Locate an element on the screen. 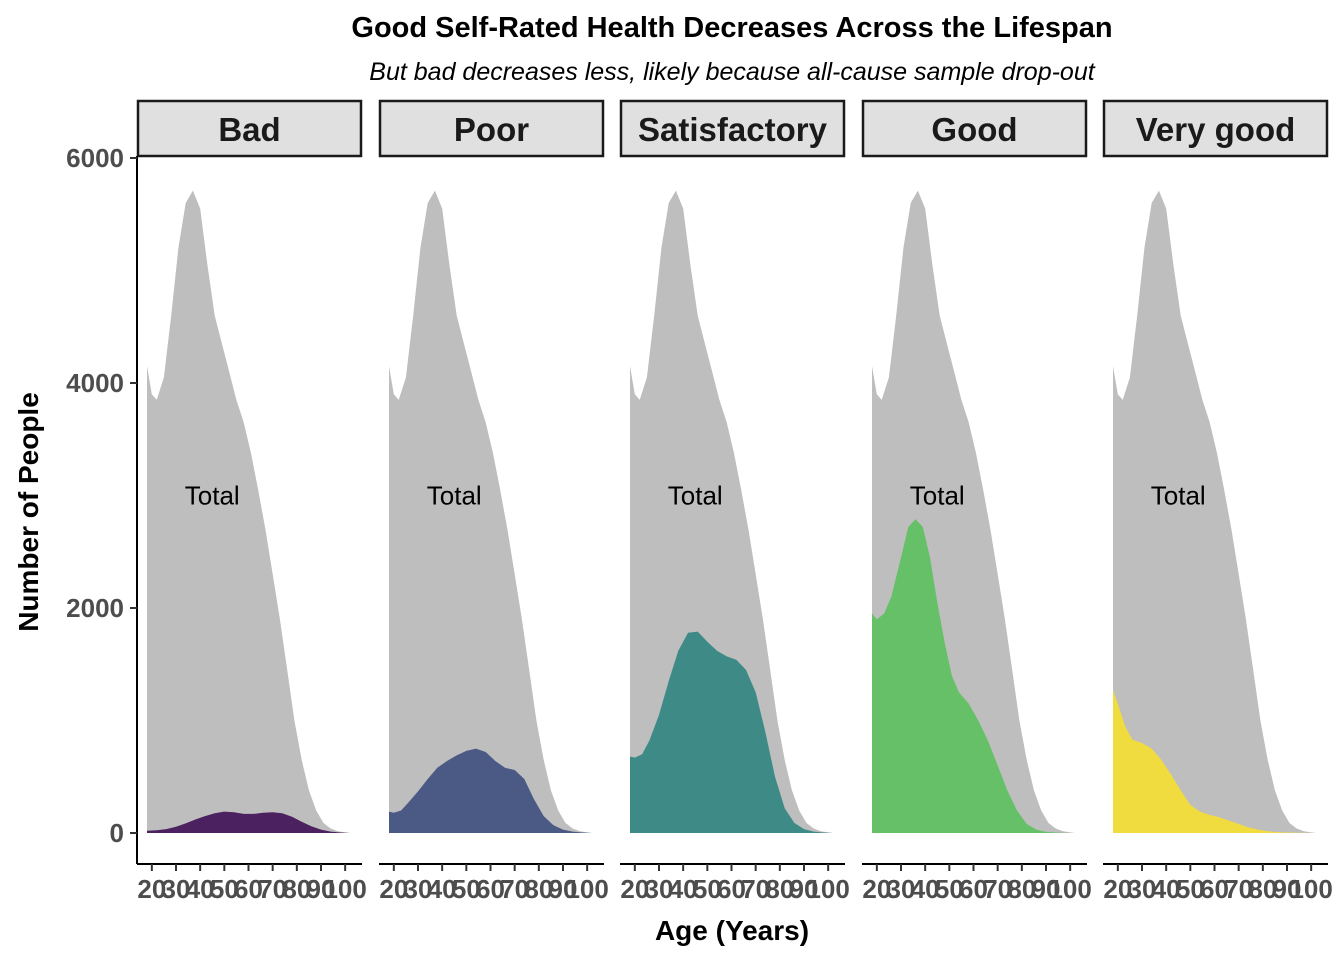 This screenshot has height=960, width=1344. y-tick-label: 4000 is located at coordinates (95, 383).